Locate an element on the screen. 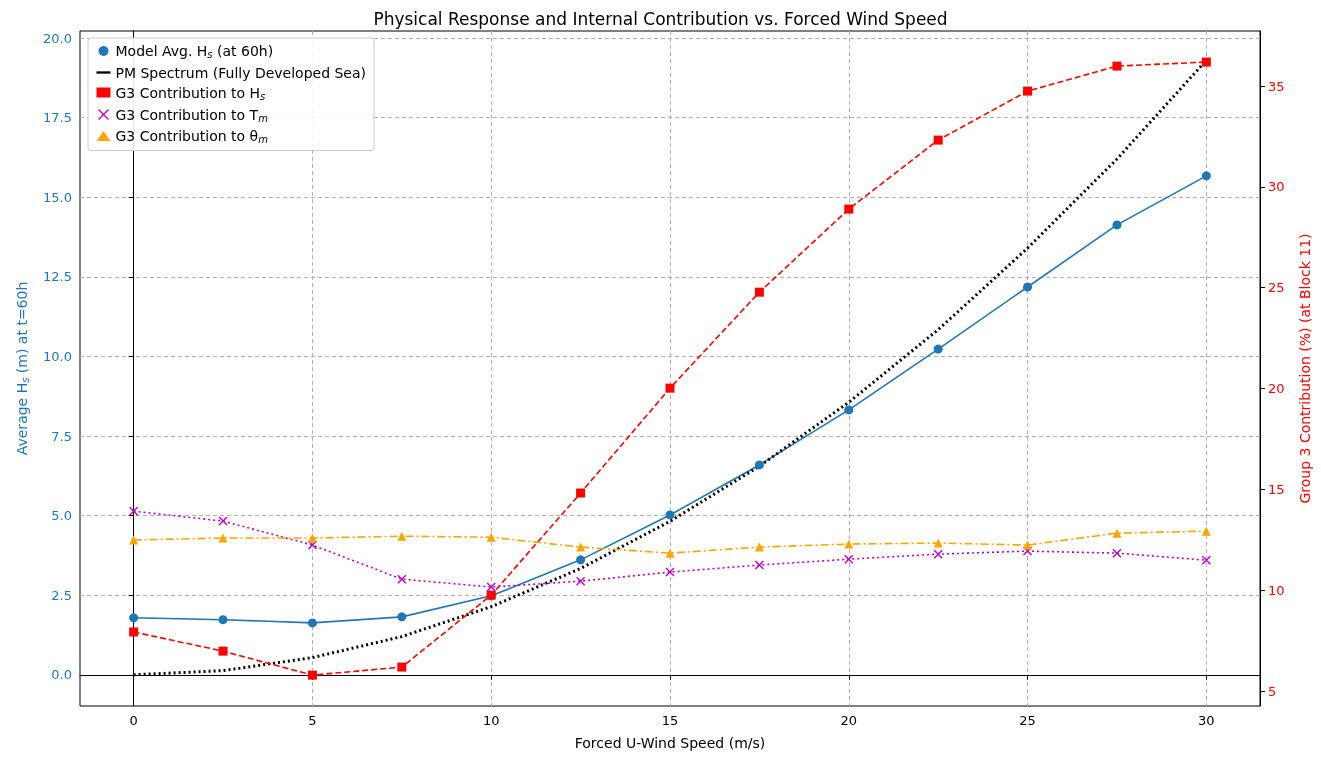  y2-tick-label: 35 is located at coordinates (1276, 86).